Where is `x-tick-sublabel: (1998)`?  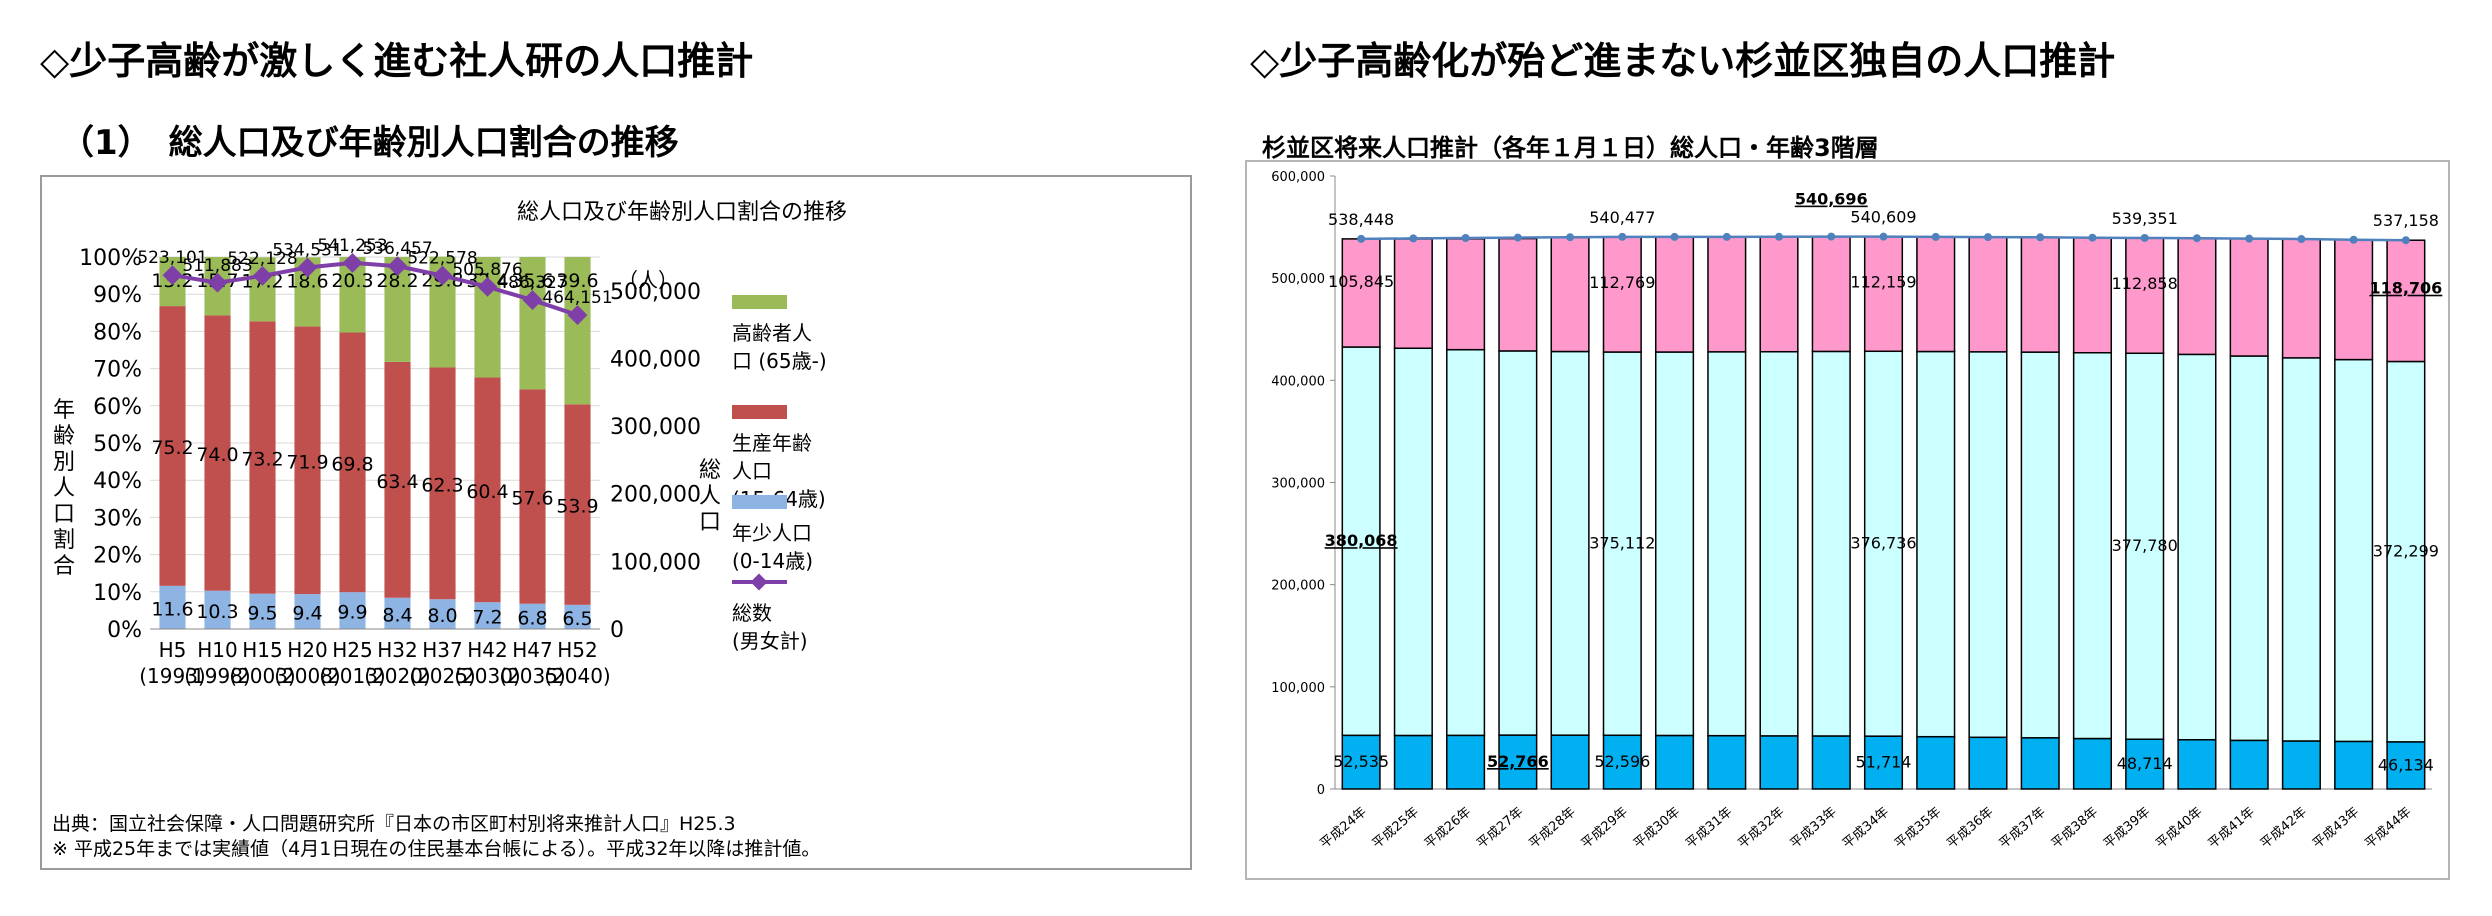 x-tick-sublabel: (1998) is located at coordinates (217, 676).